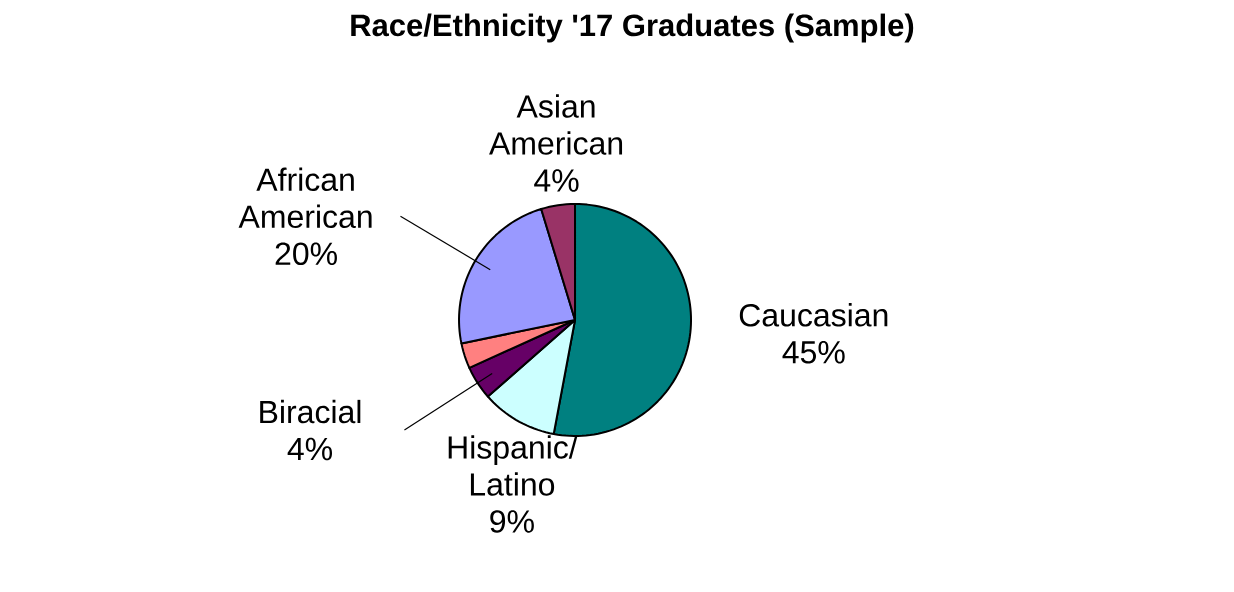 The width and height of the screenshot is (1234, 592). What do you see at coordinates (306, 254) in the screenshot?
I see `data-label: 20%` at bounding box center [306, 254].